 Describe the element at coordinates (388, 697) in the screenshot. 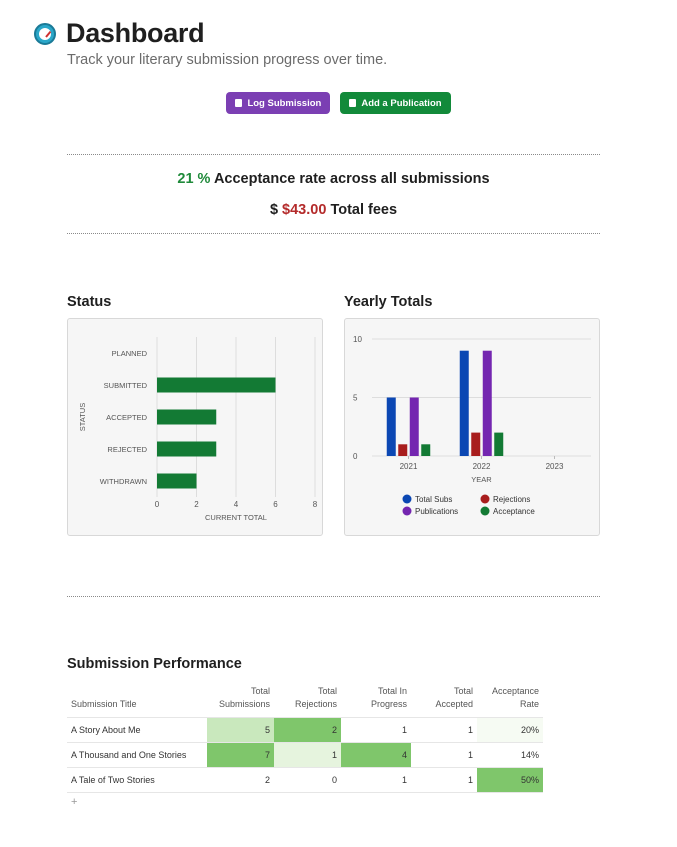

I see `col-header-in-progress: Total In Progress` at that location.